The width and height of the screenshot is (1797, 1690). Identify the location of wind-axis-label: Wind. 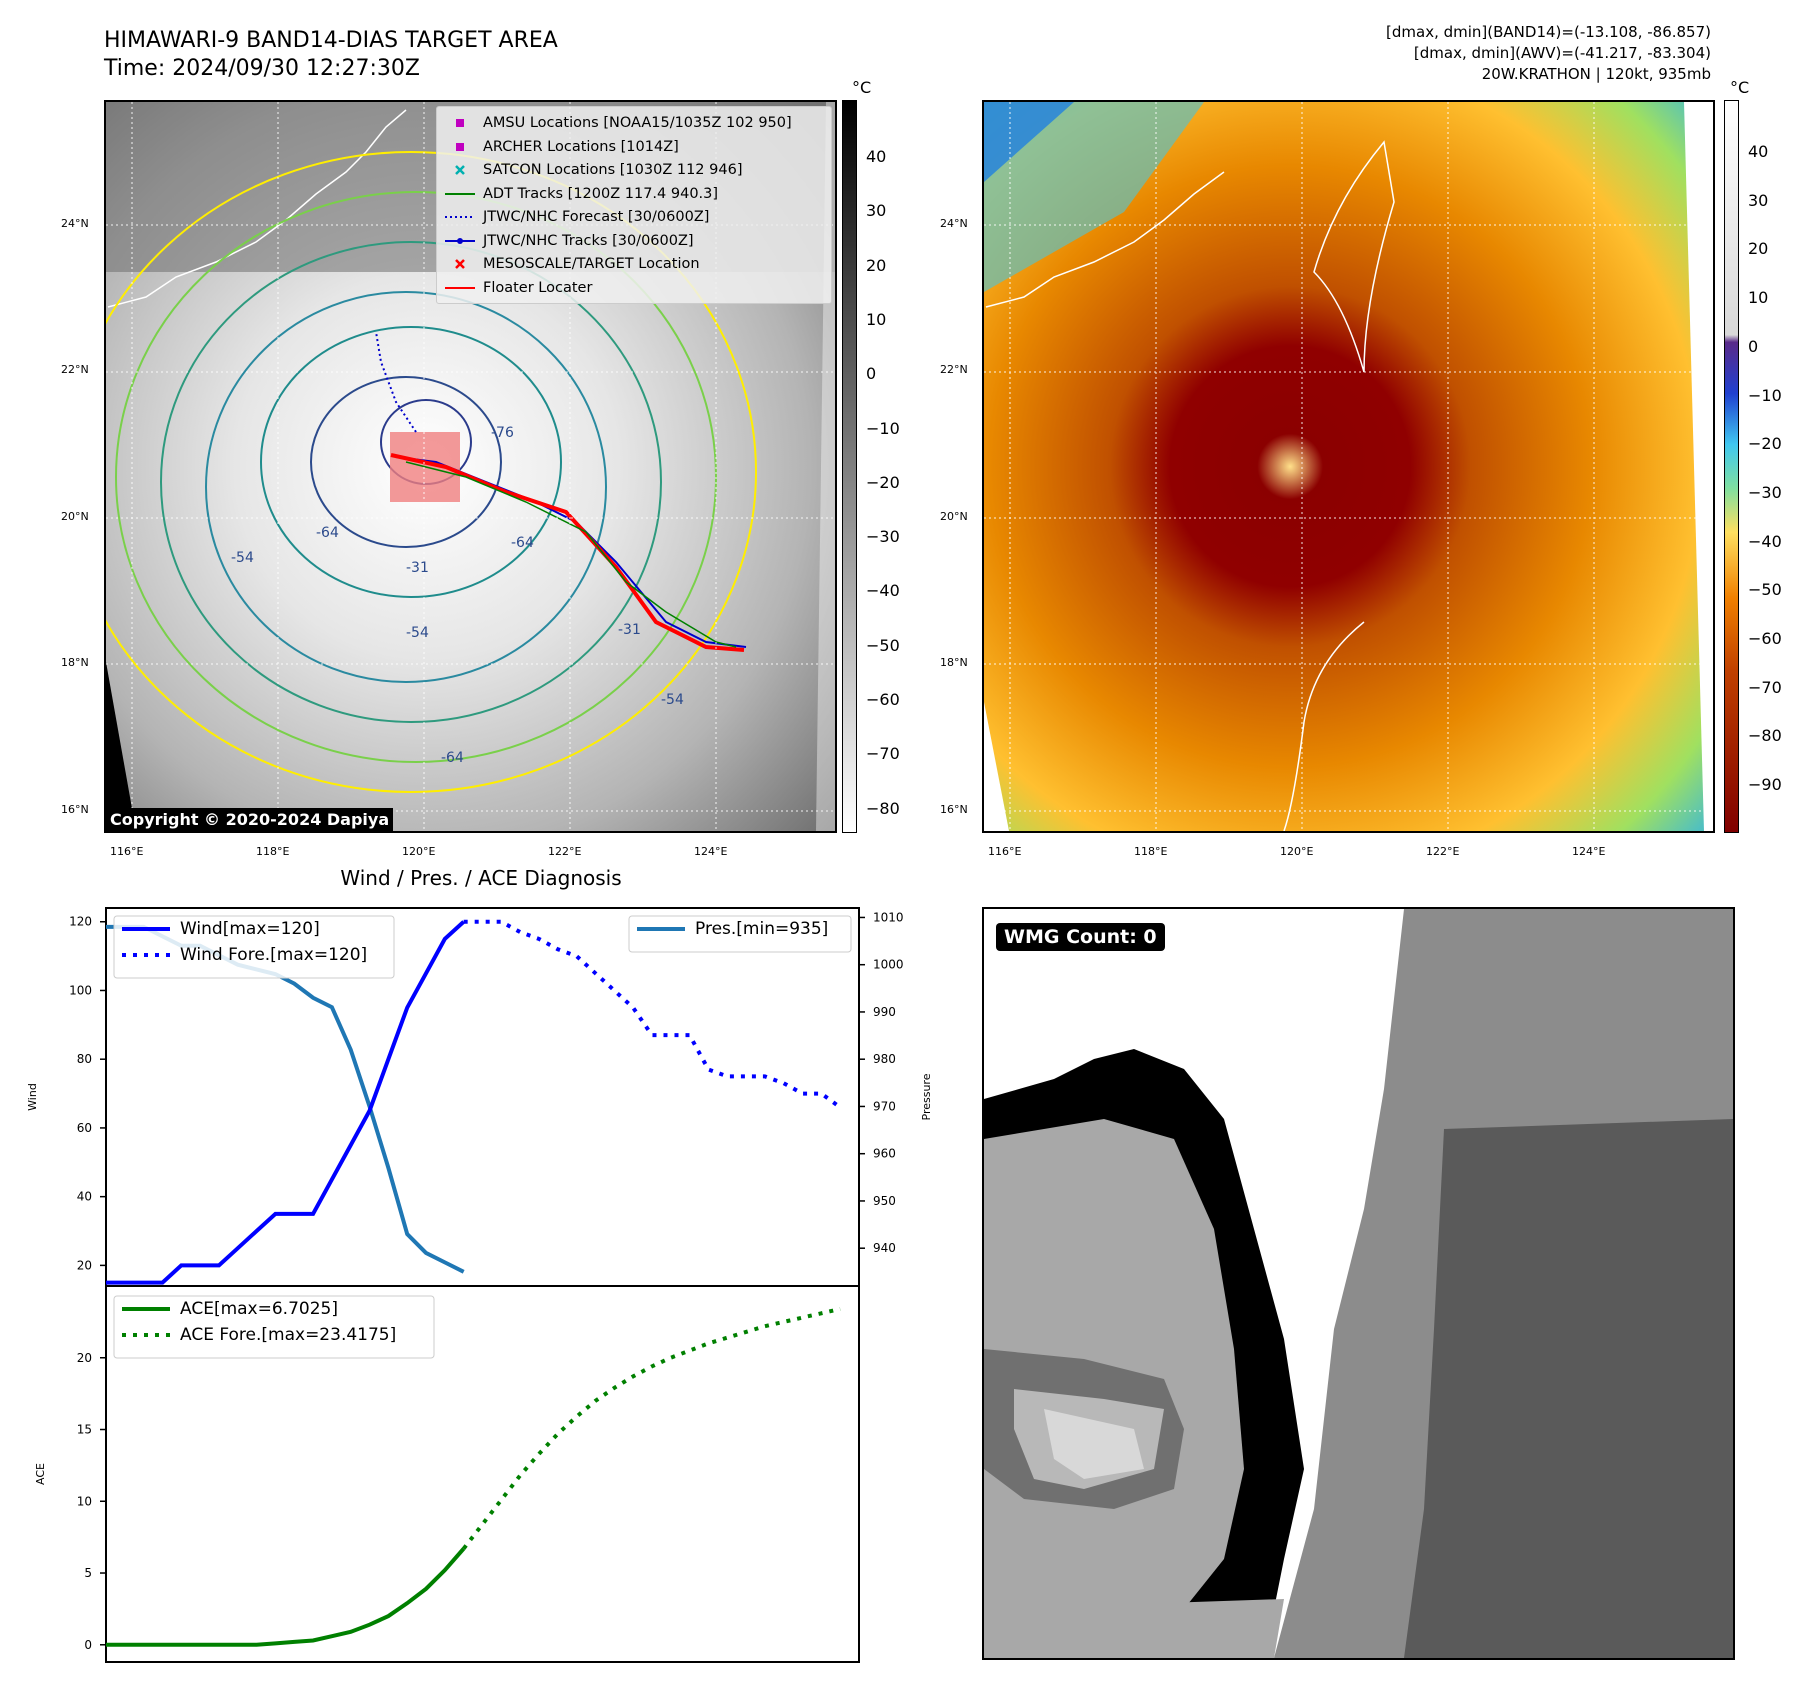
(32, 1097).